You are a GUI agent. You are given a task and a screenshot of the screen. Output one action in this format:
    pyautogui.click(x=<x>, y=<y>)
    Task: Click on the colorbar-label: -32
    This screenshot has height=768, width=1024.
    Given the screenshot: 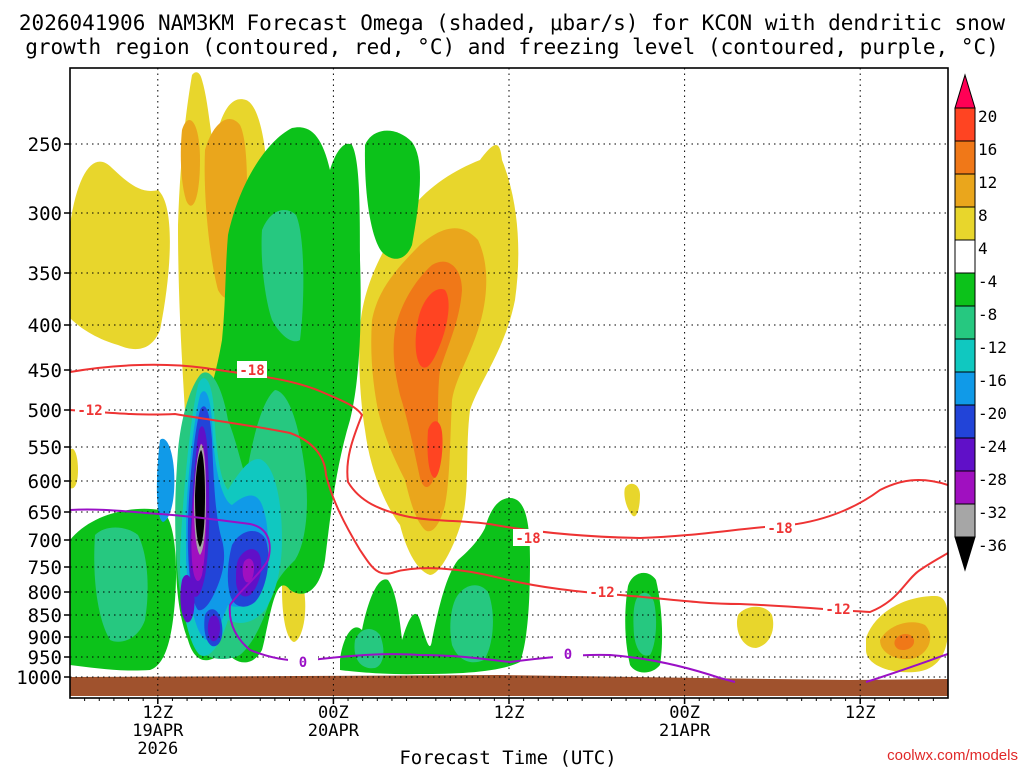 What is the action you would take?
    pyautogui.click(x=992, y=512)
    